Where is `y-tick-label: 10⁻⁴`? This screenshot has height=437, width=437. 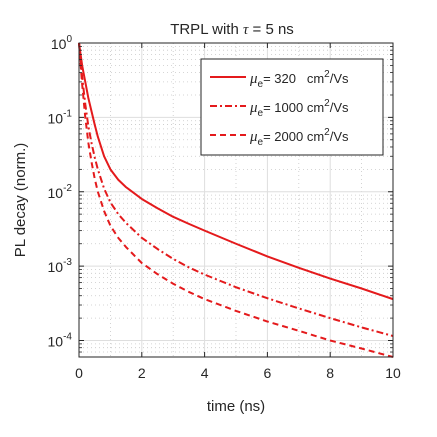 y-tick-label: 10⁻⁴ is located at coordinates (60, 341).